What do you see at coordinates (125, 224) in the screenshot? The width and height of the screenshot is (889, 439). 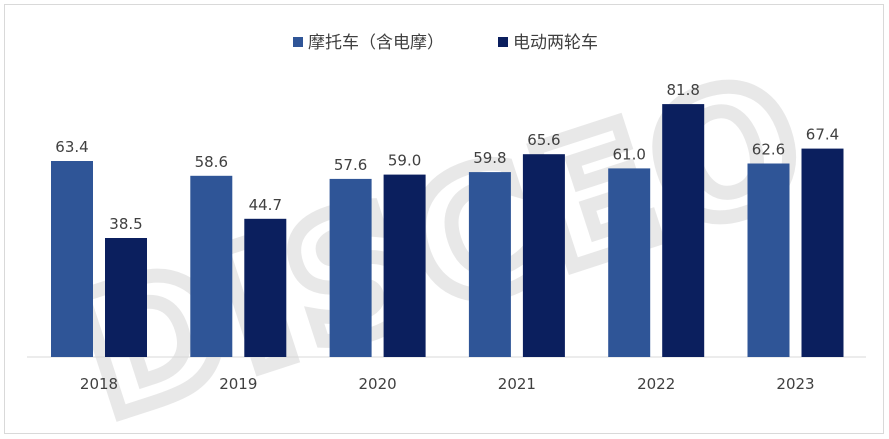 I see `data-label-e-bike-2018: 38.5` at bounding box center [125, 224].